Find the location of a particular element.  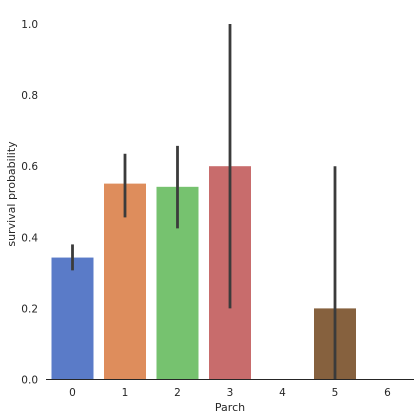

bar is located at coordinates (72, 318).